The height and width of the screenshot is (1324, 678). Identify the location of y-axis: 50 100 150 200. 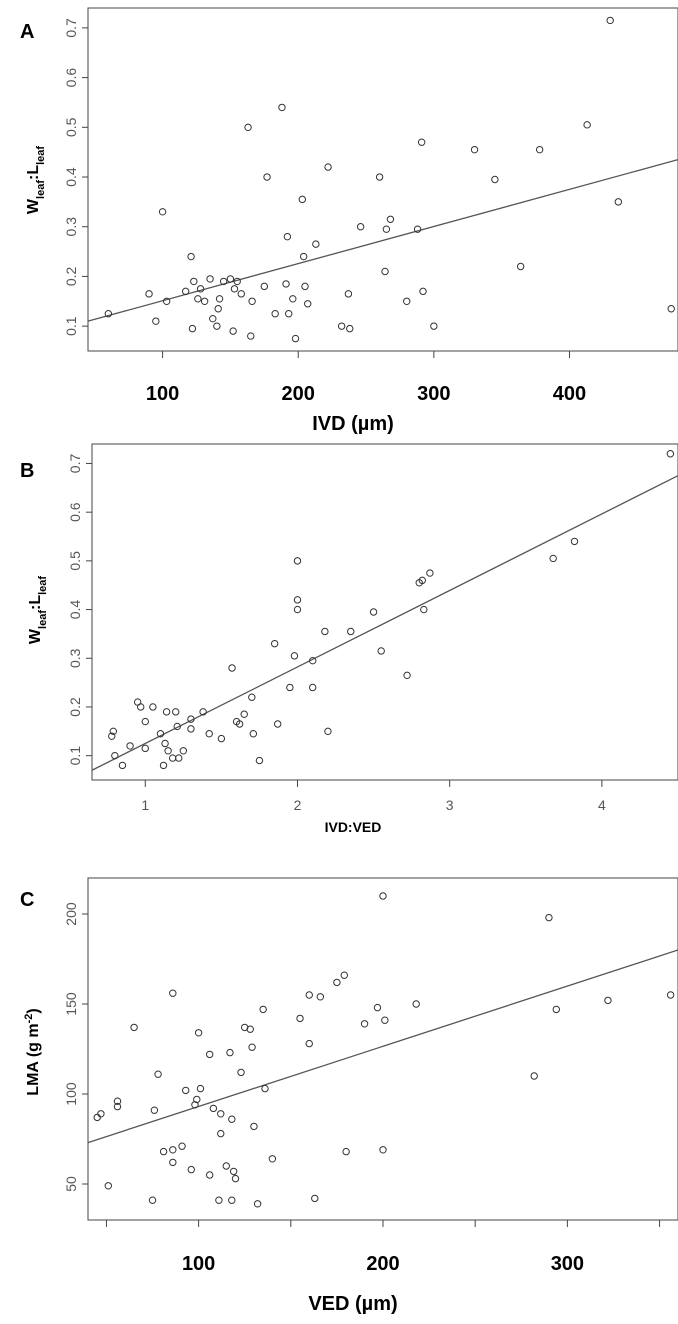
(75, 1047).